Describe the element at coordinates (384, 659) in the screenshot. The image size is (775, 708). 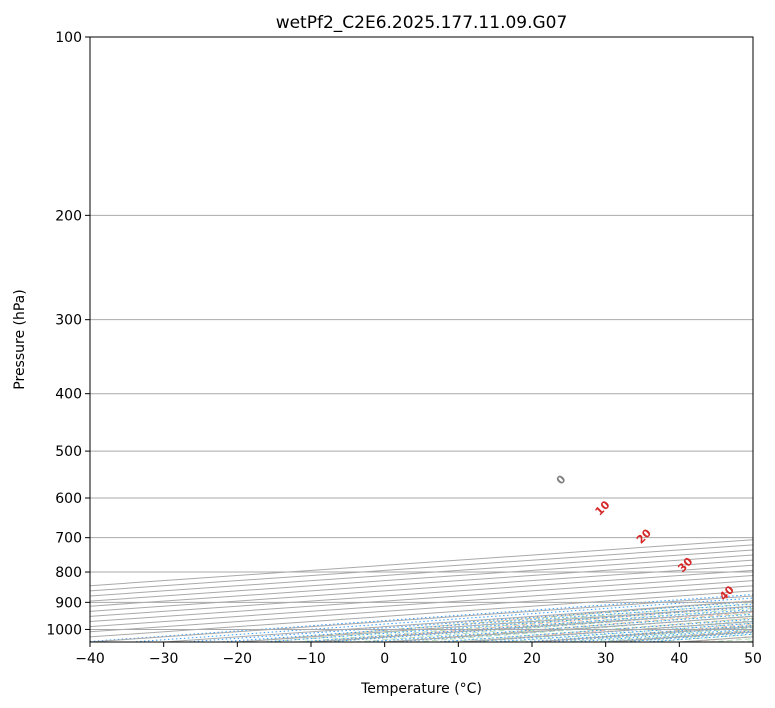
I see `x-tick-label: 0` at that location.